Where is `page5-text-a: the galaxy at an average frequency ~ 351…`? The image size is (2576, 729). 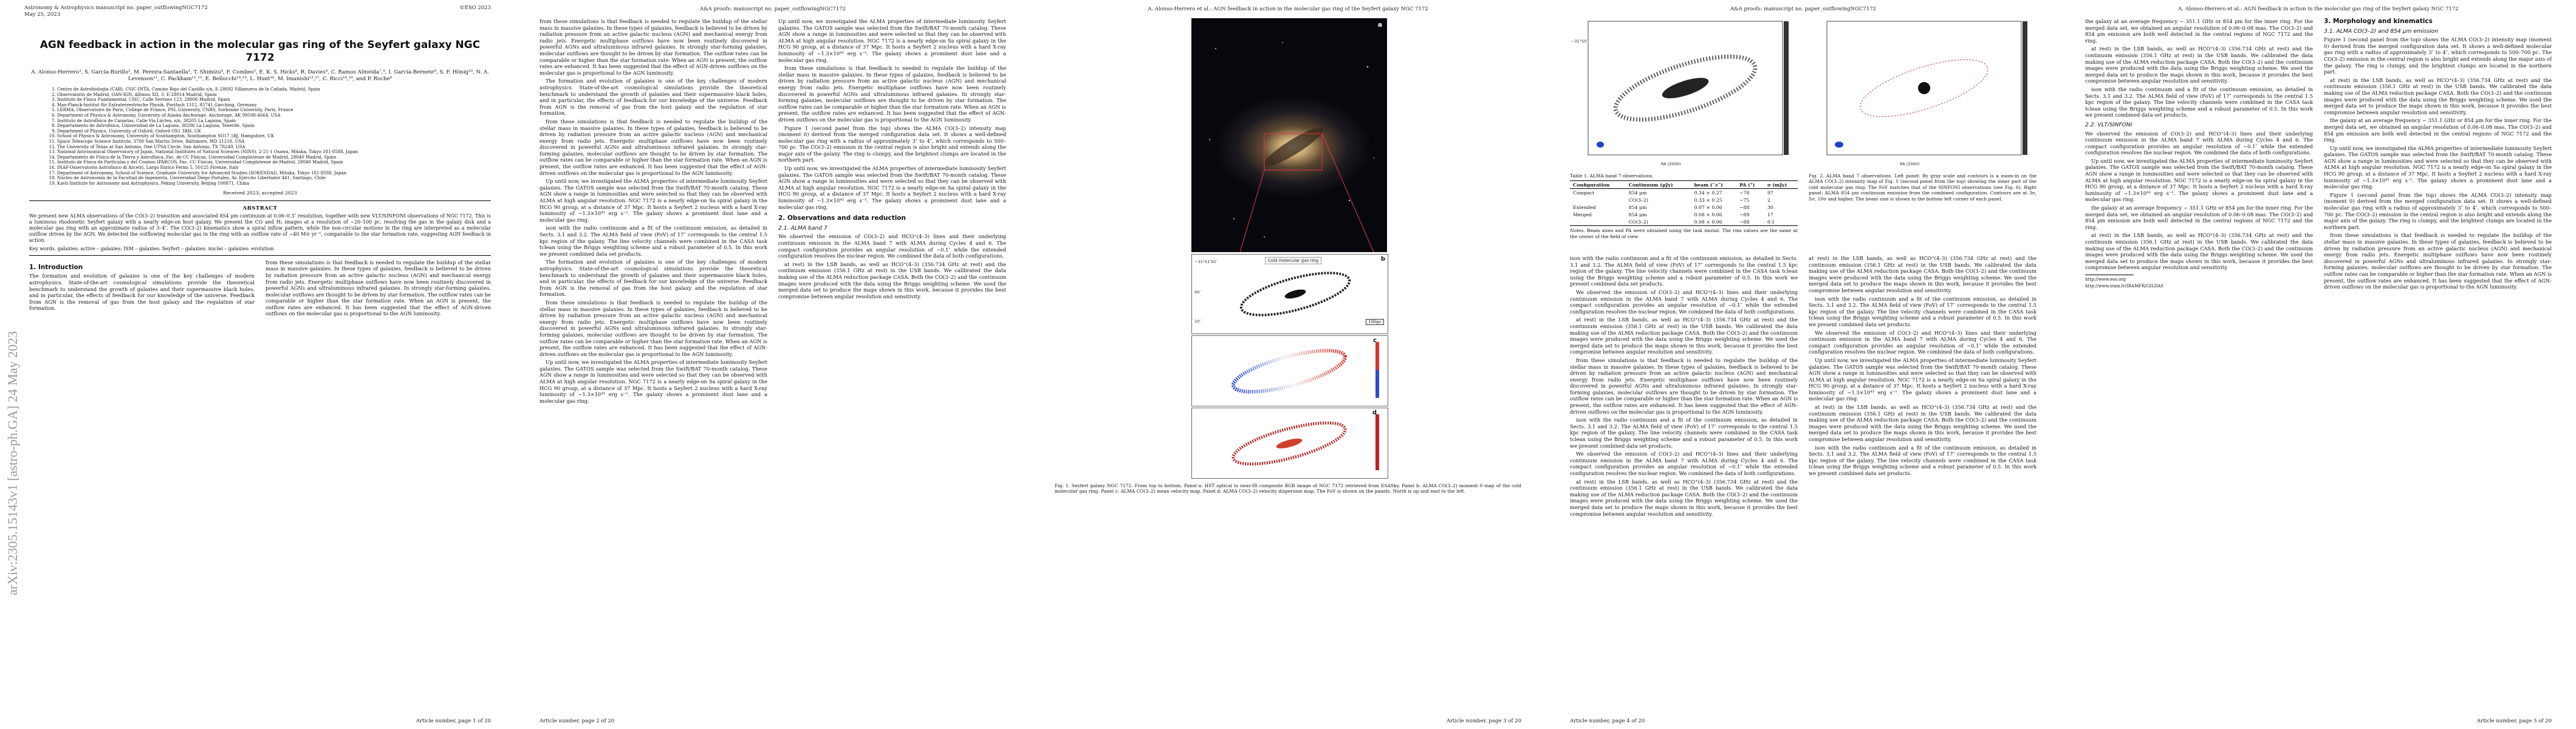 page5-text-a: the galaxy at an average frequency ~ 351… is located at coordinates (2199, 31).